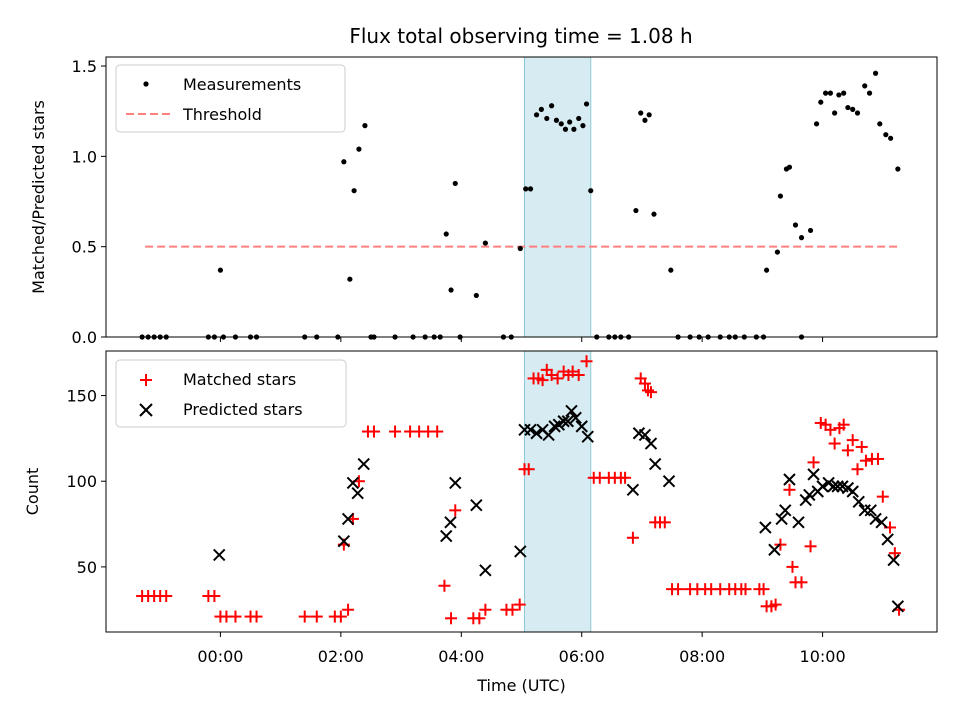 Image resolution: width=960 pixels, height=720 pixels. I want to click on ratio-ytick-label: 1.0, so click(84, 156).